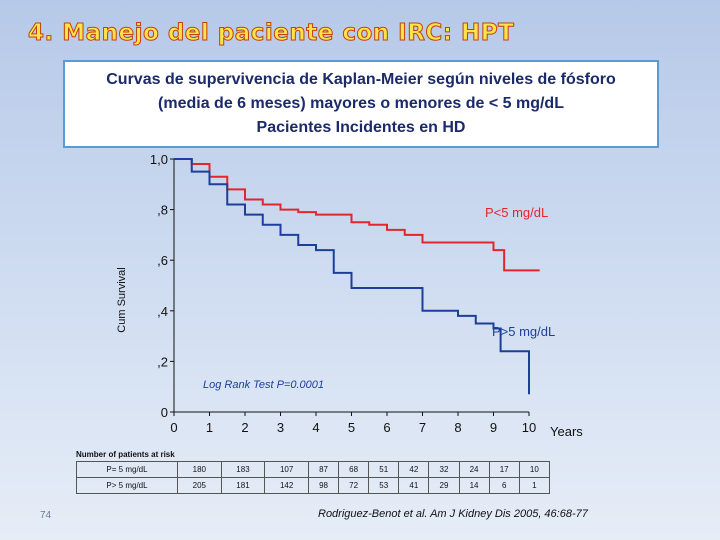 This screenshot has width=720, height=540. Describe the element at coordinates (159, 159) in the screenshot. I see `y-tick-label: 1,0` at that location.